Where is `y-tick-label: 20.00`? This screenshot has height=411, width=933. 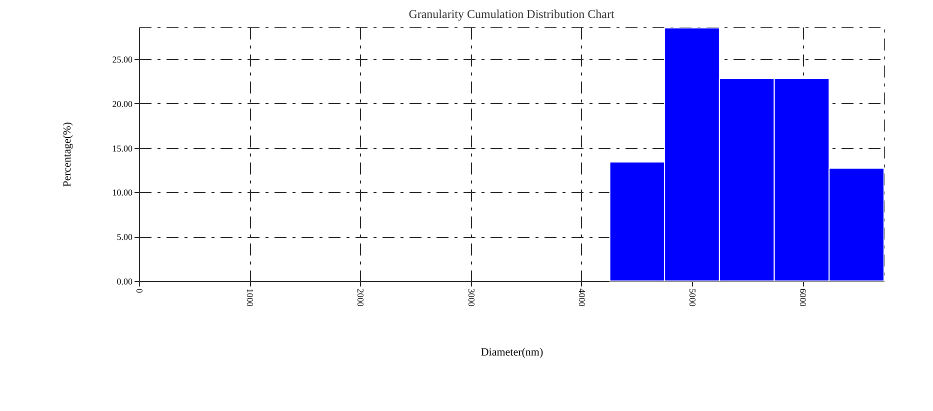
y-tick-label: 20.00 is located at coordinates (122, 103).